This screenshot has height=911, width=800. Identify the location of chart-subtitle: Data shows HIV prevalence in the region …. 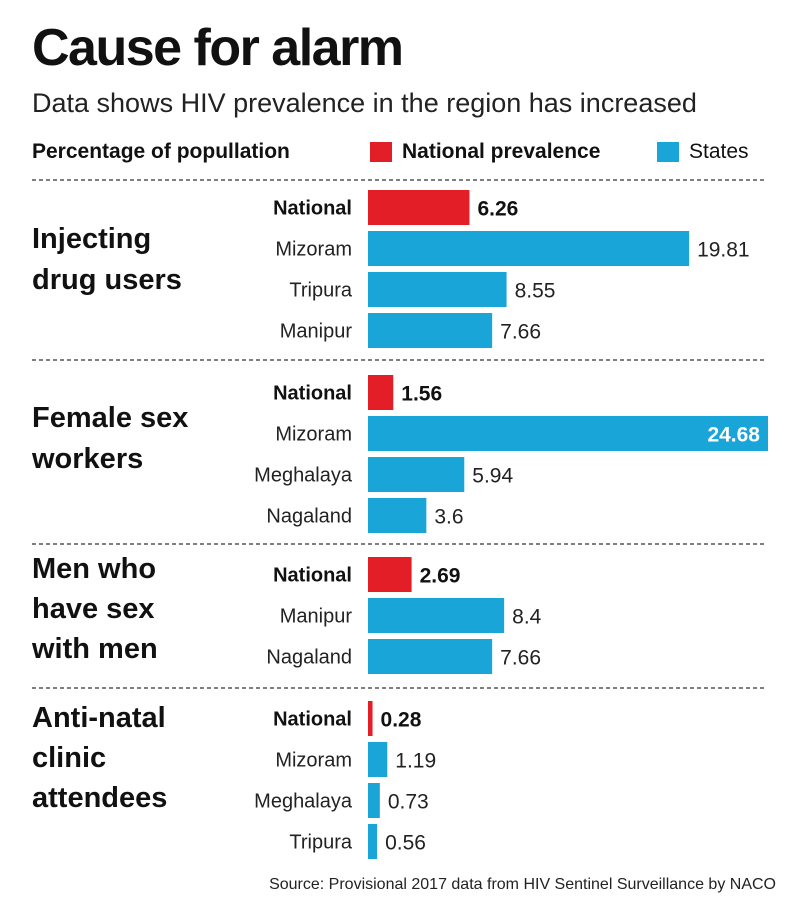
(364, 103).